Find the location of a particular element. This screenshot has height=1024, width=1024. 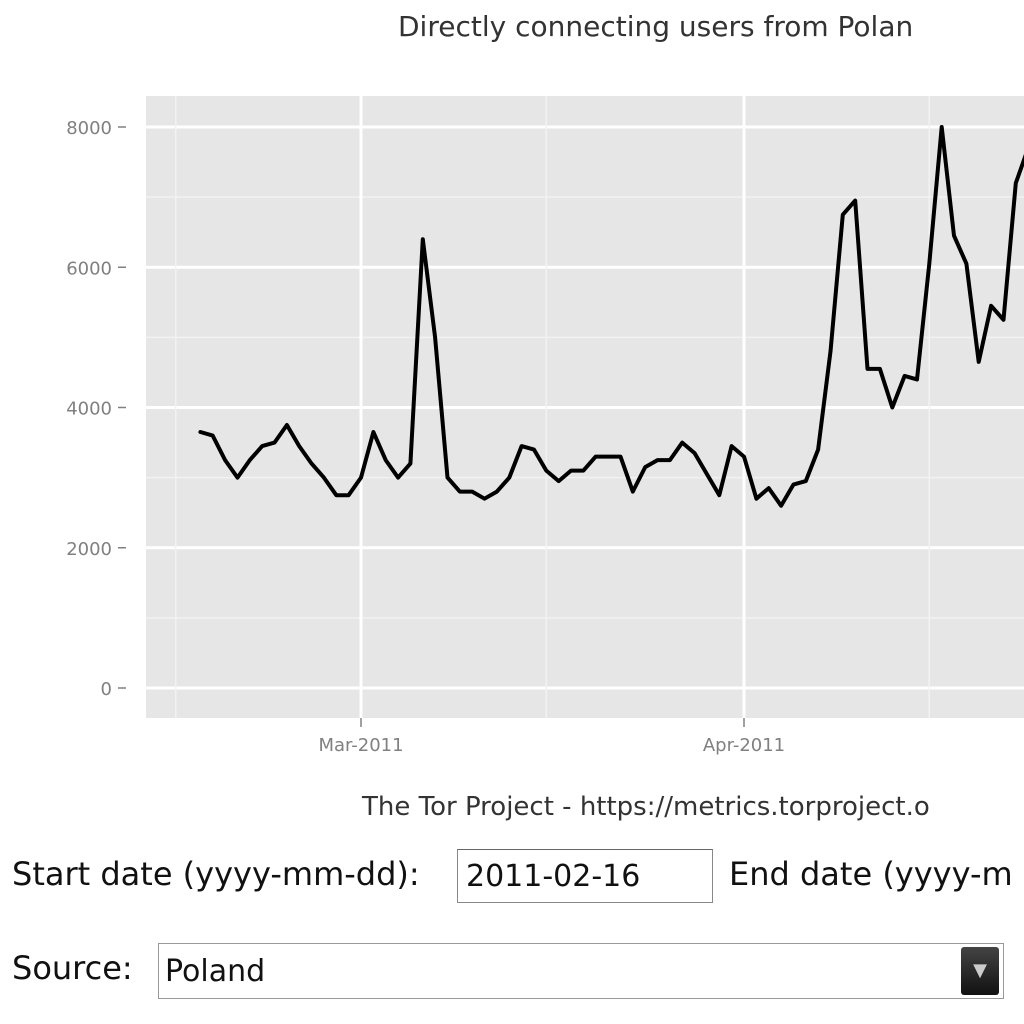

end-date-label: End date (yyyy-m is located at coordinates (871, 874).